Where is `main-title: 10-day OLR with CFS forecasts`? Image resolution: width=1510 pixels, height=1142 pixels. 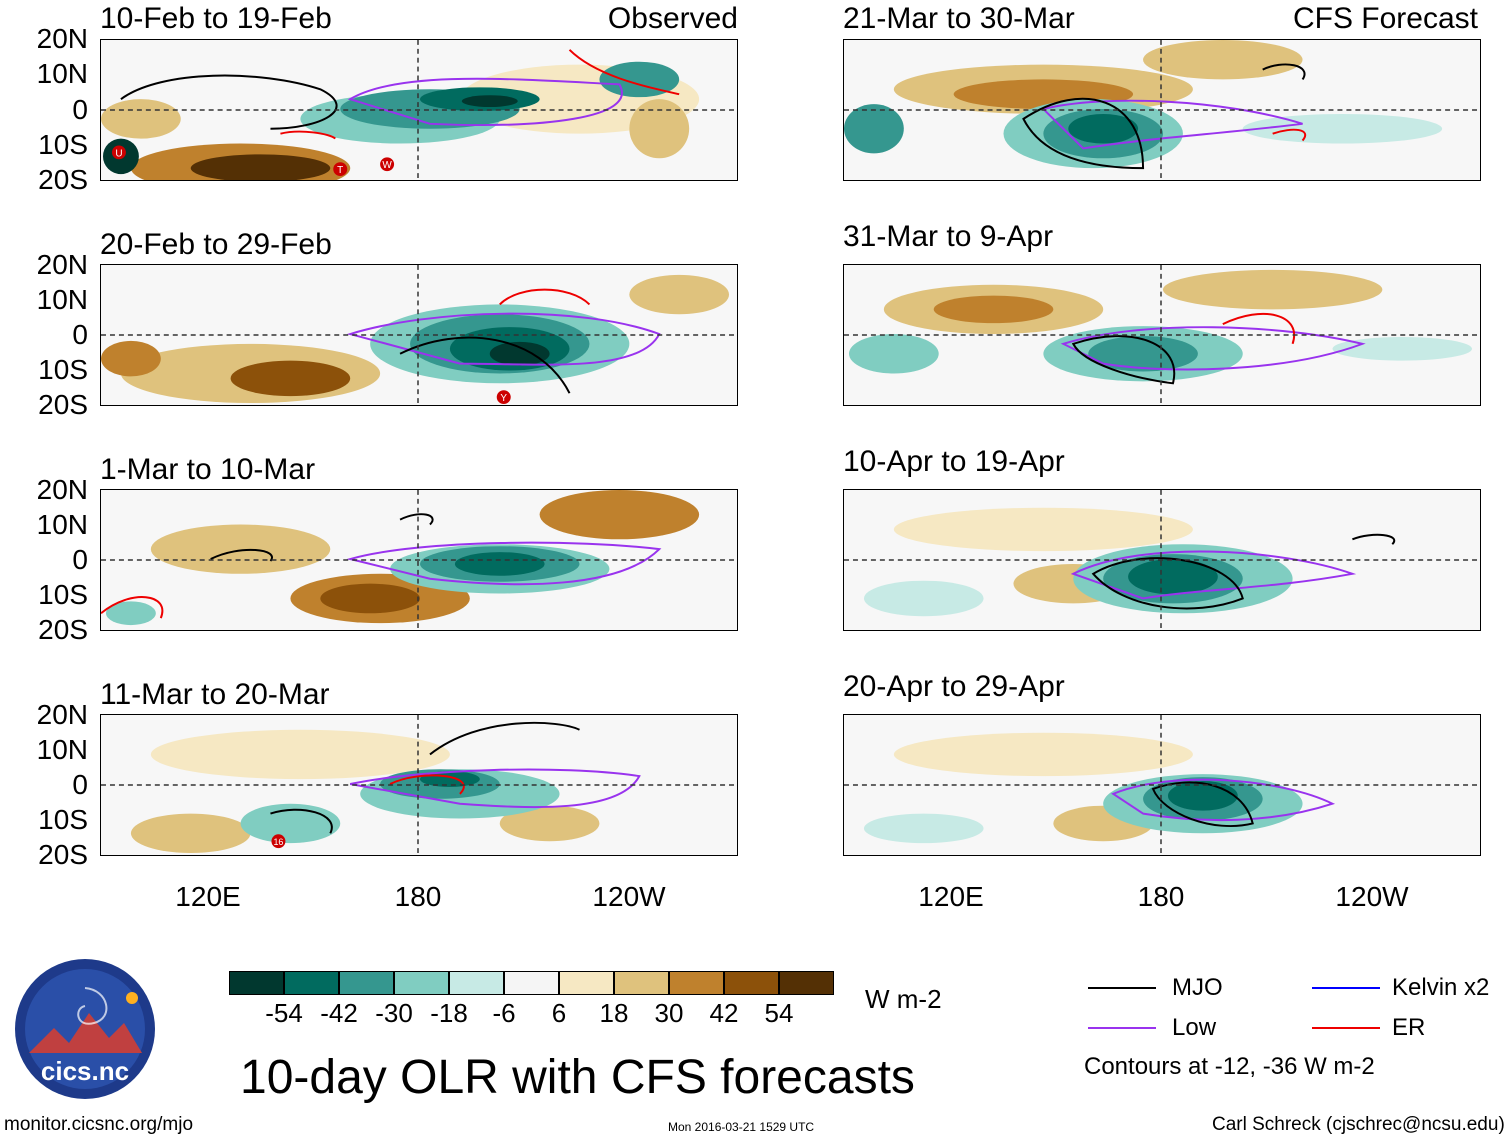 main-title: 10-day OLR with CFS forecasts is located at coordinates (577, 1077).